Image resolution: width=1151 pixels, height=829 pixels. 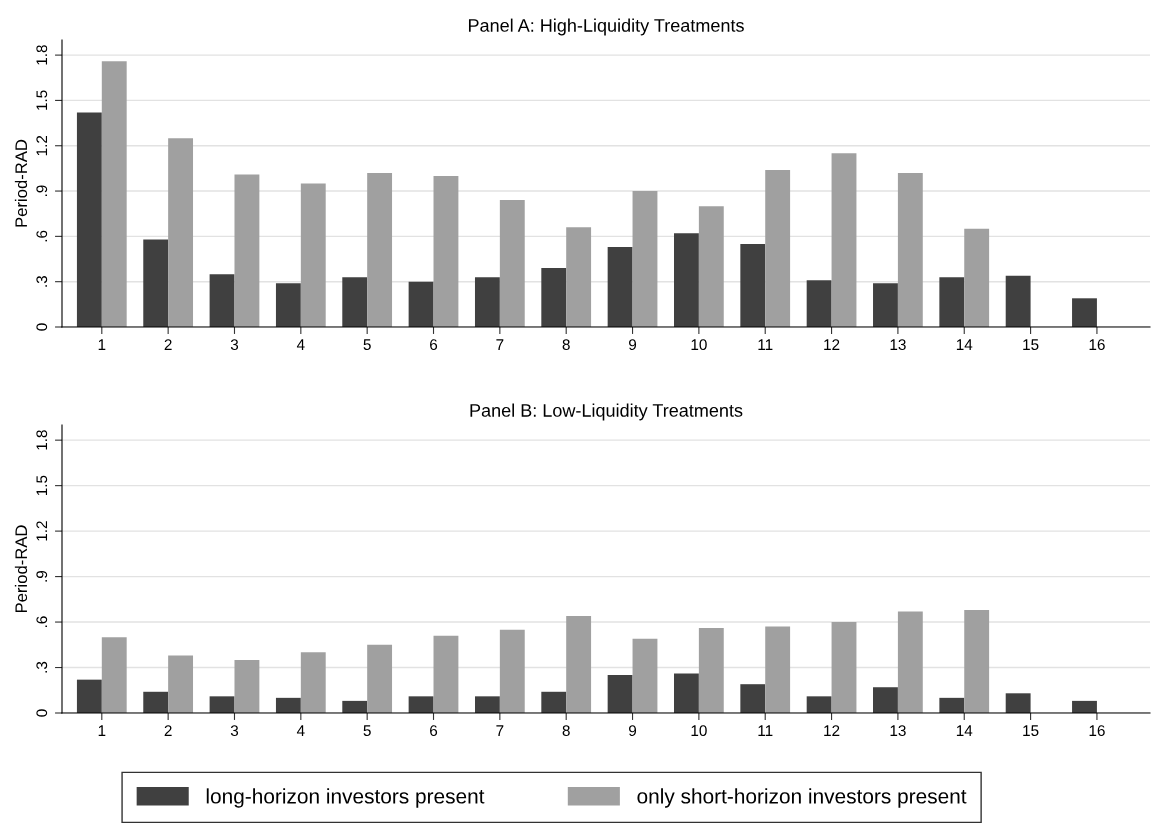 What do you see at coordinates (606, 412) in the screenshot?
I see `chart-title: Panel B: Low-Liquidity Treatments` at bounding box center [606, 412].